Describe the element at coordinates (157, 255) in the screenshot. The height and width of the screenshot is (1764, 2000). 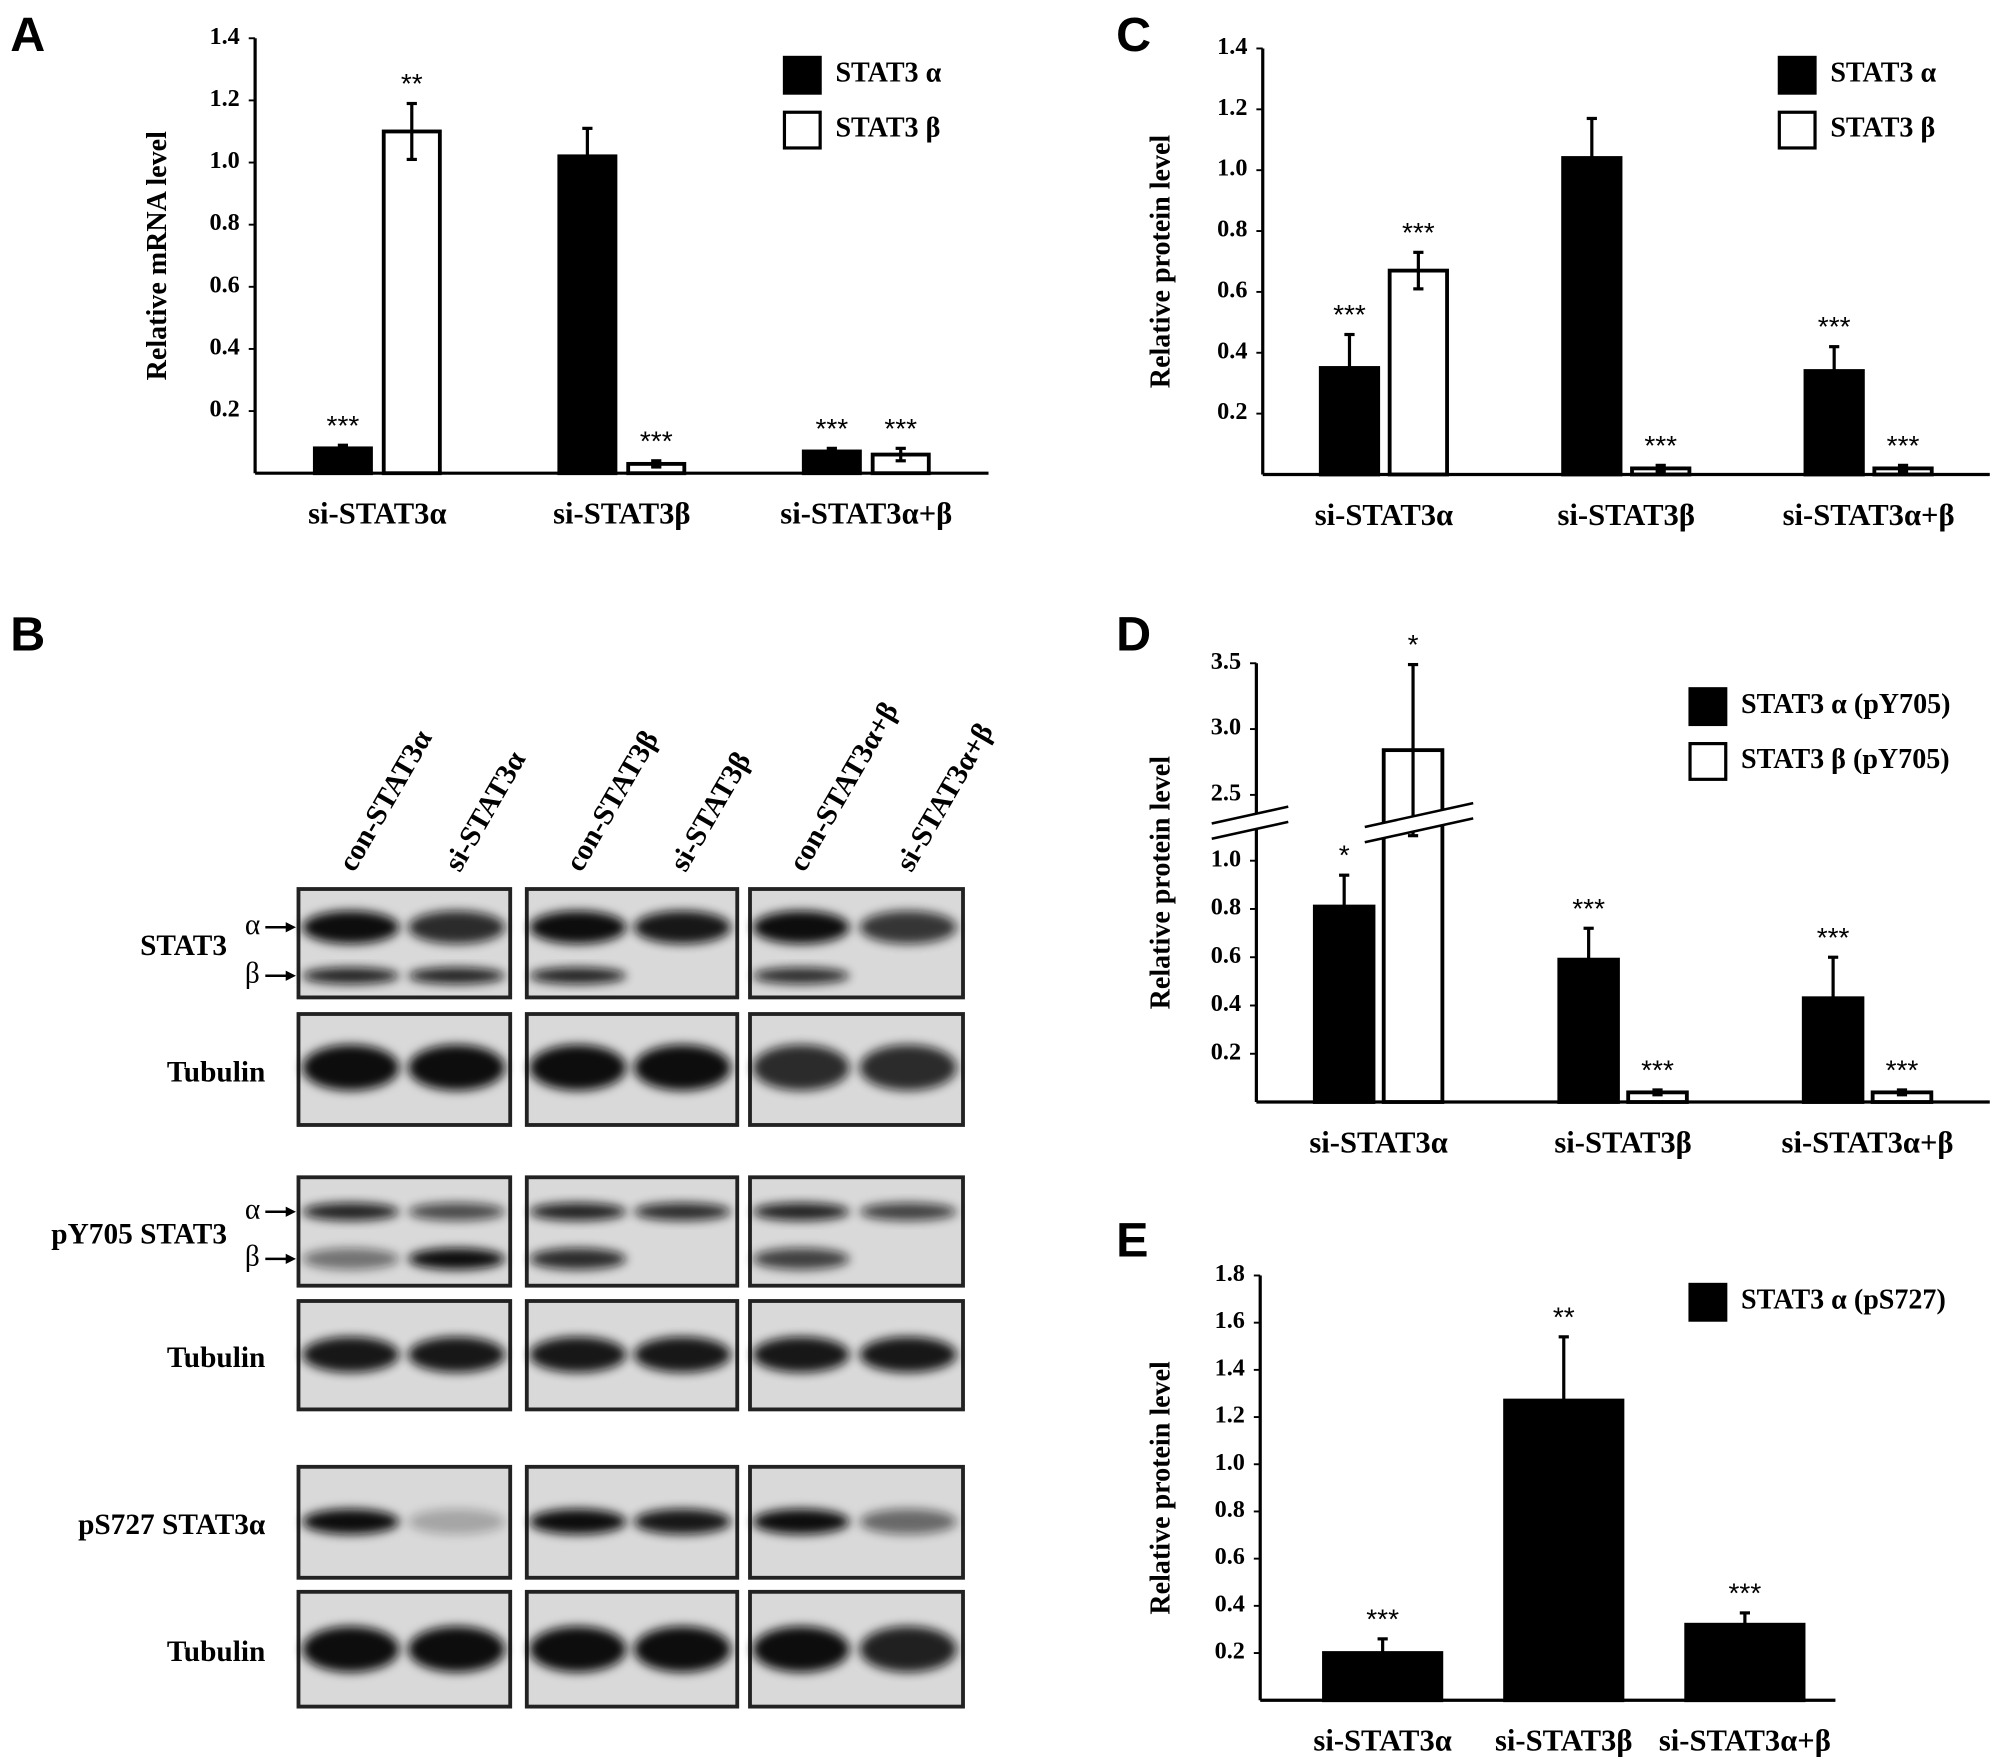
I see `y-axis-label: Relative mRNA level` at that location.